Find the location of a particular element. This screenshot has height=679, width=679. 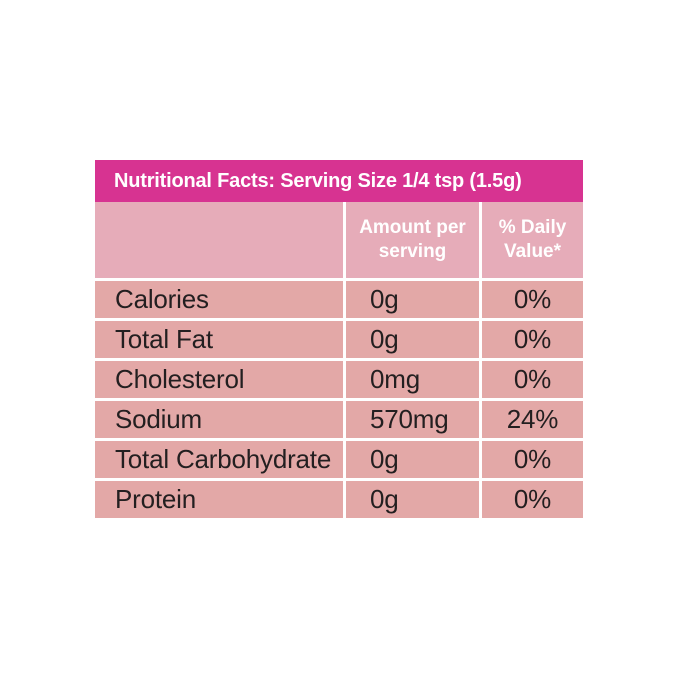

column-header-nutrient is located at coordinates (219, 240).